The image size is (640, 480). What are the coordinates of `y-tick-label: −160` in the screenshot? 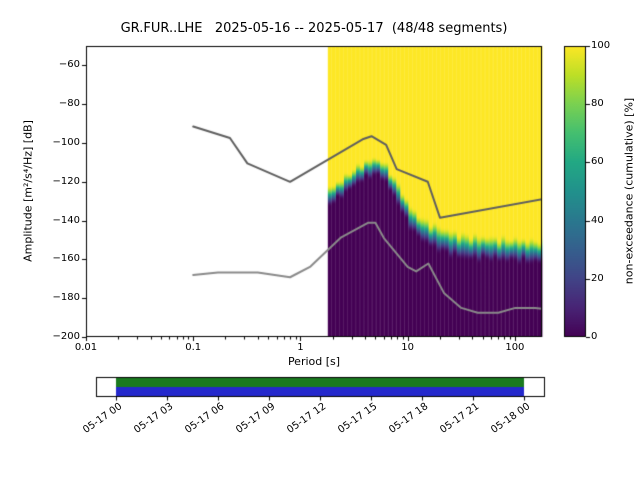 It's located at (66, 259).